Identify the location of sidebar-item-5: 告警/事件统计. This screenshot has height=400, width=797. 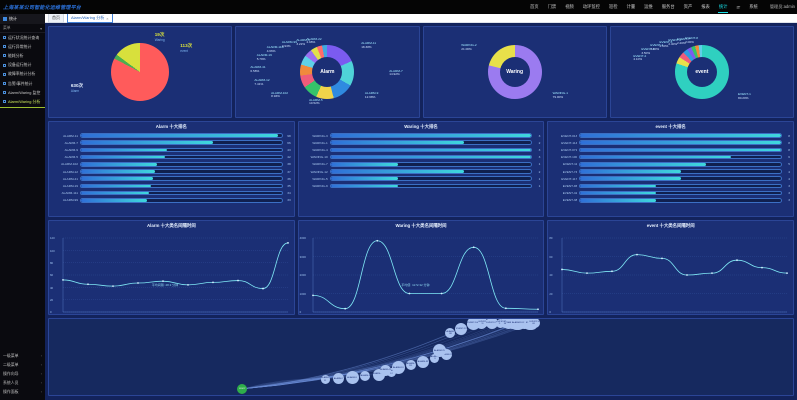
(22, 83).